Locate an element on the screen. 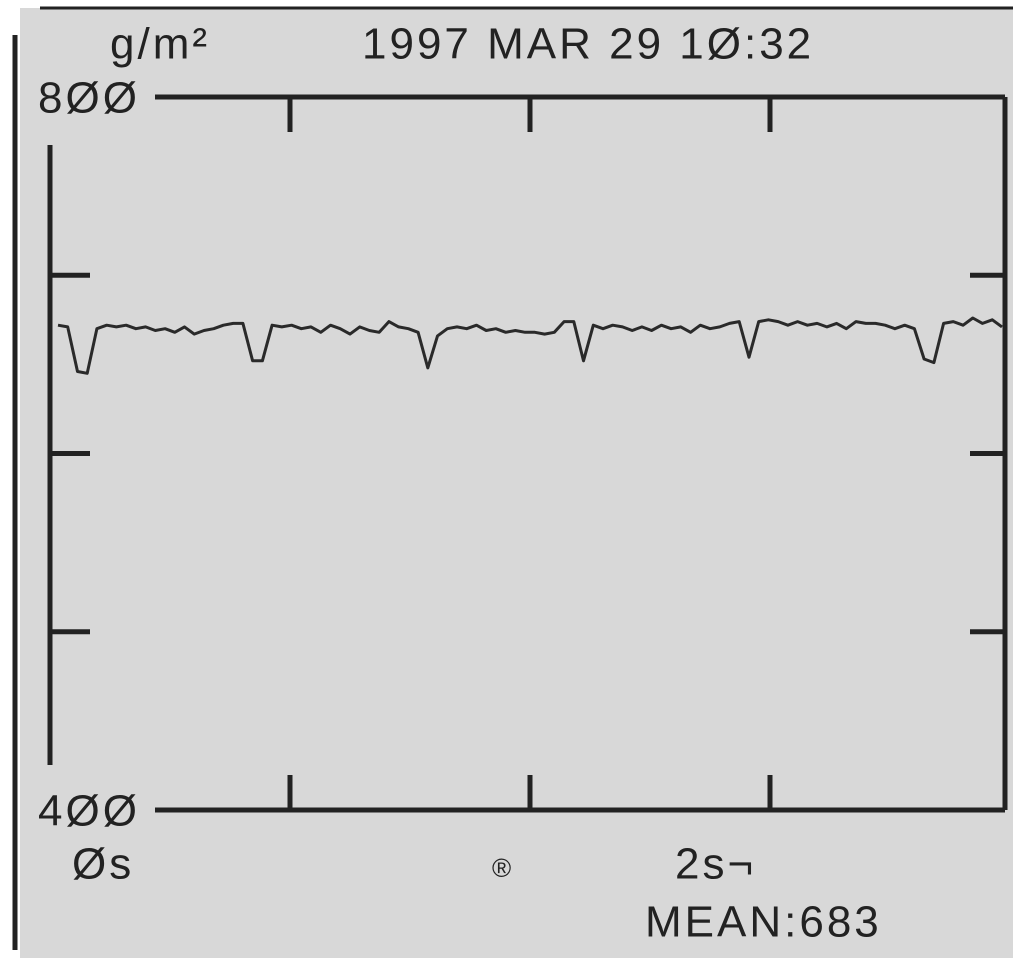  y-tick-label: 8ØØ is located at coordinates (89, 98).